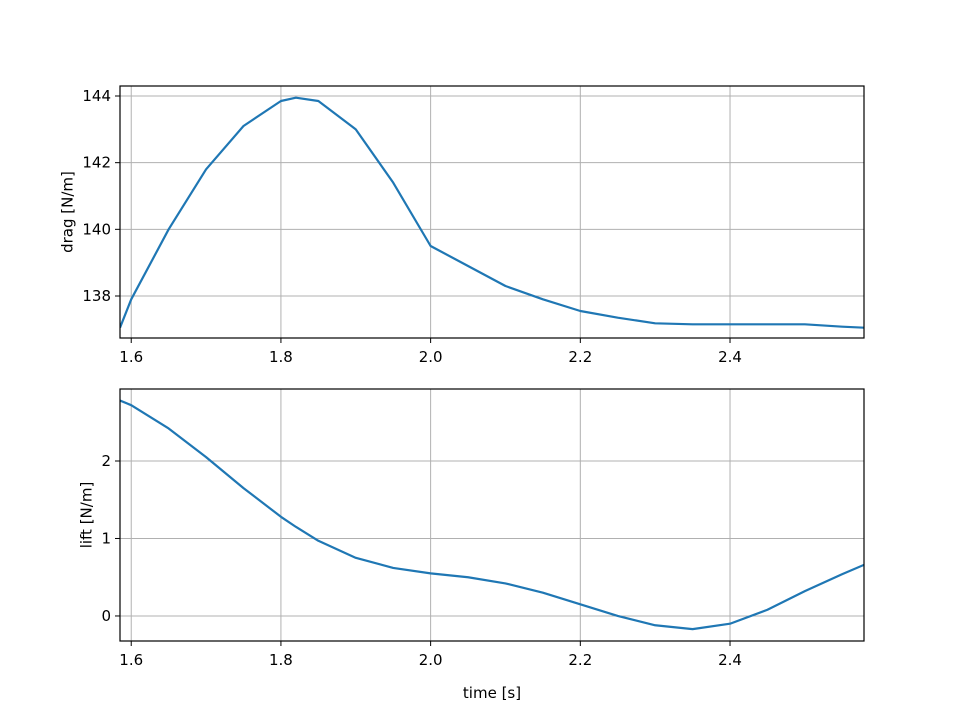  I want to click on y-tick-label: 1, so click(106, 538).